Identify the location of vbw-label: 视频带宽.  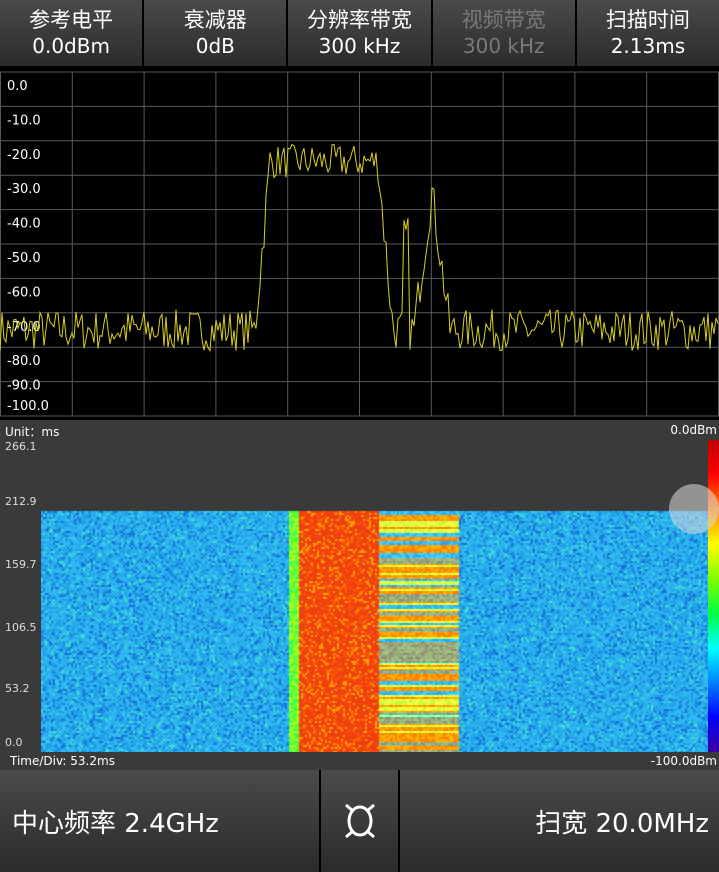
(503, 20).